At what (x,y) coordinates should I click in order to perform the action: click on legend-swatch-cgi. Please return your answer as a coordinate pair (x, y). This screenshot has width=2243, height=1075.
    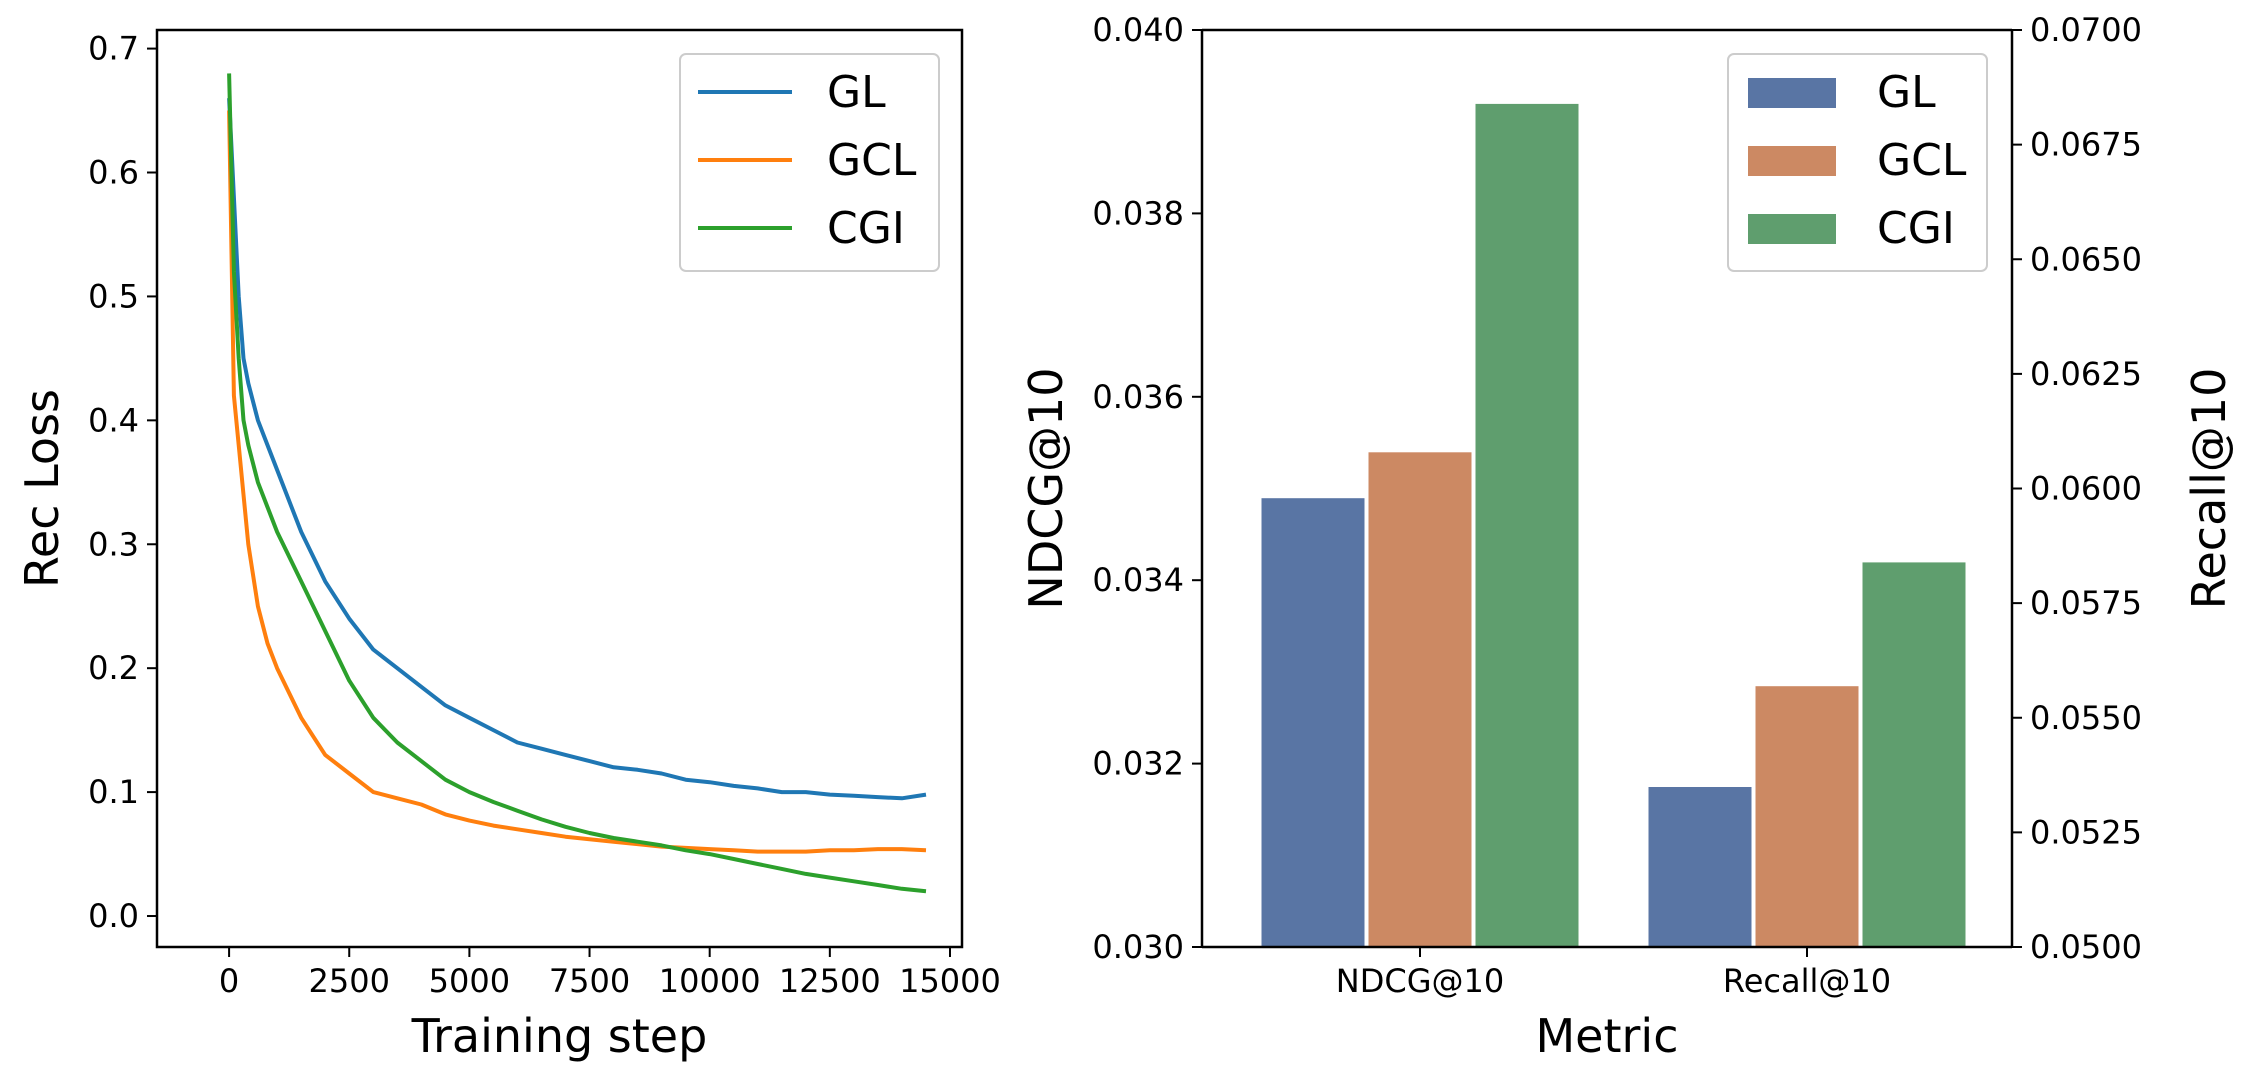
    Looking at the image, I should click on (1792, 229).